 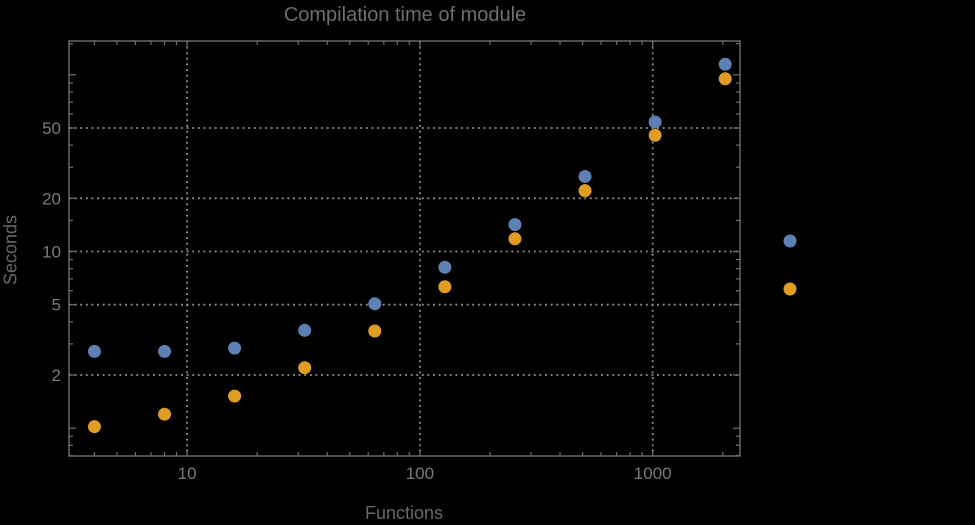 I want to click on x-tick-label: 1000, so click(x=653, y=473).